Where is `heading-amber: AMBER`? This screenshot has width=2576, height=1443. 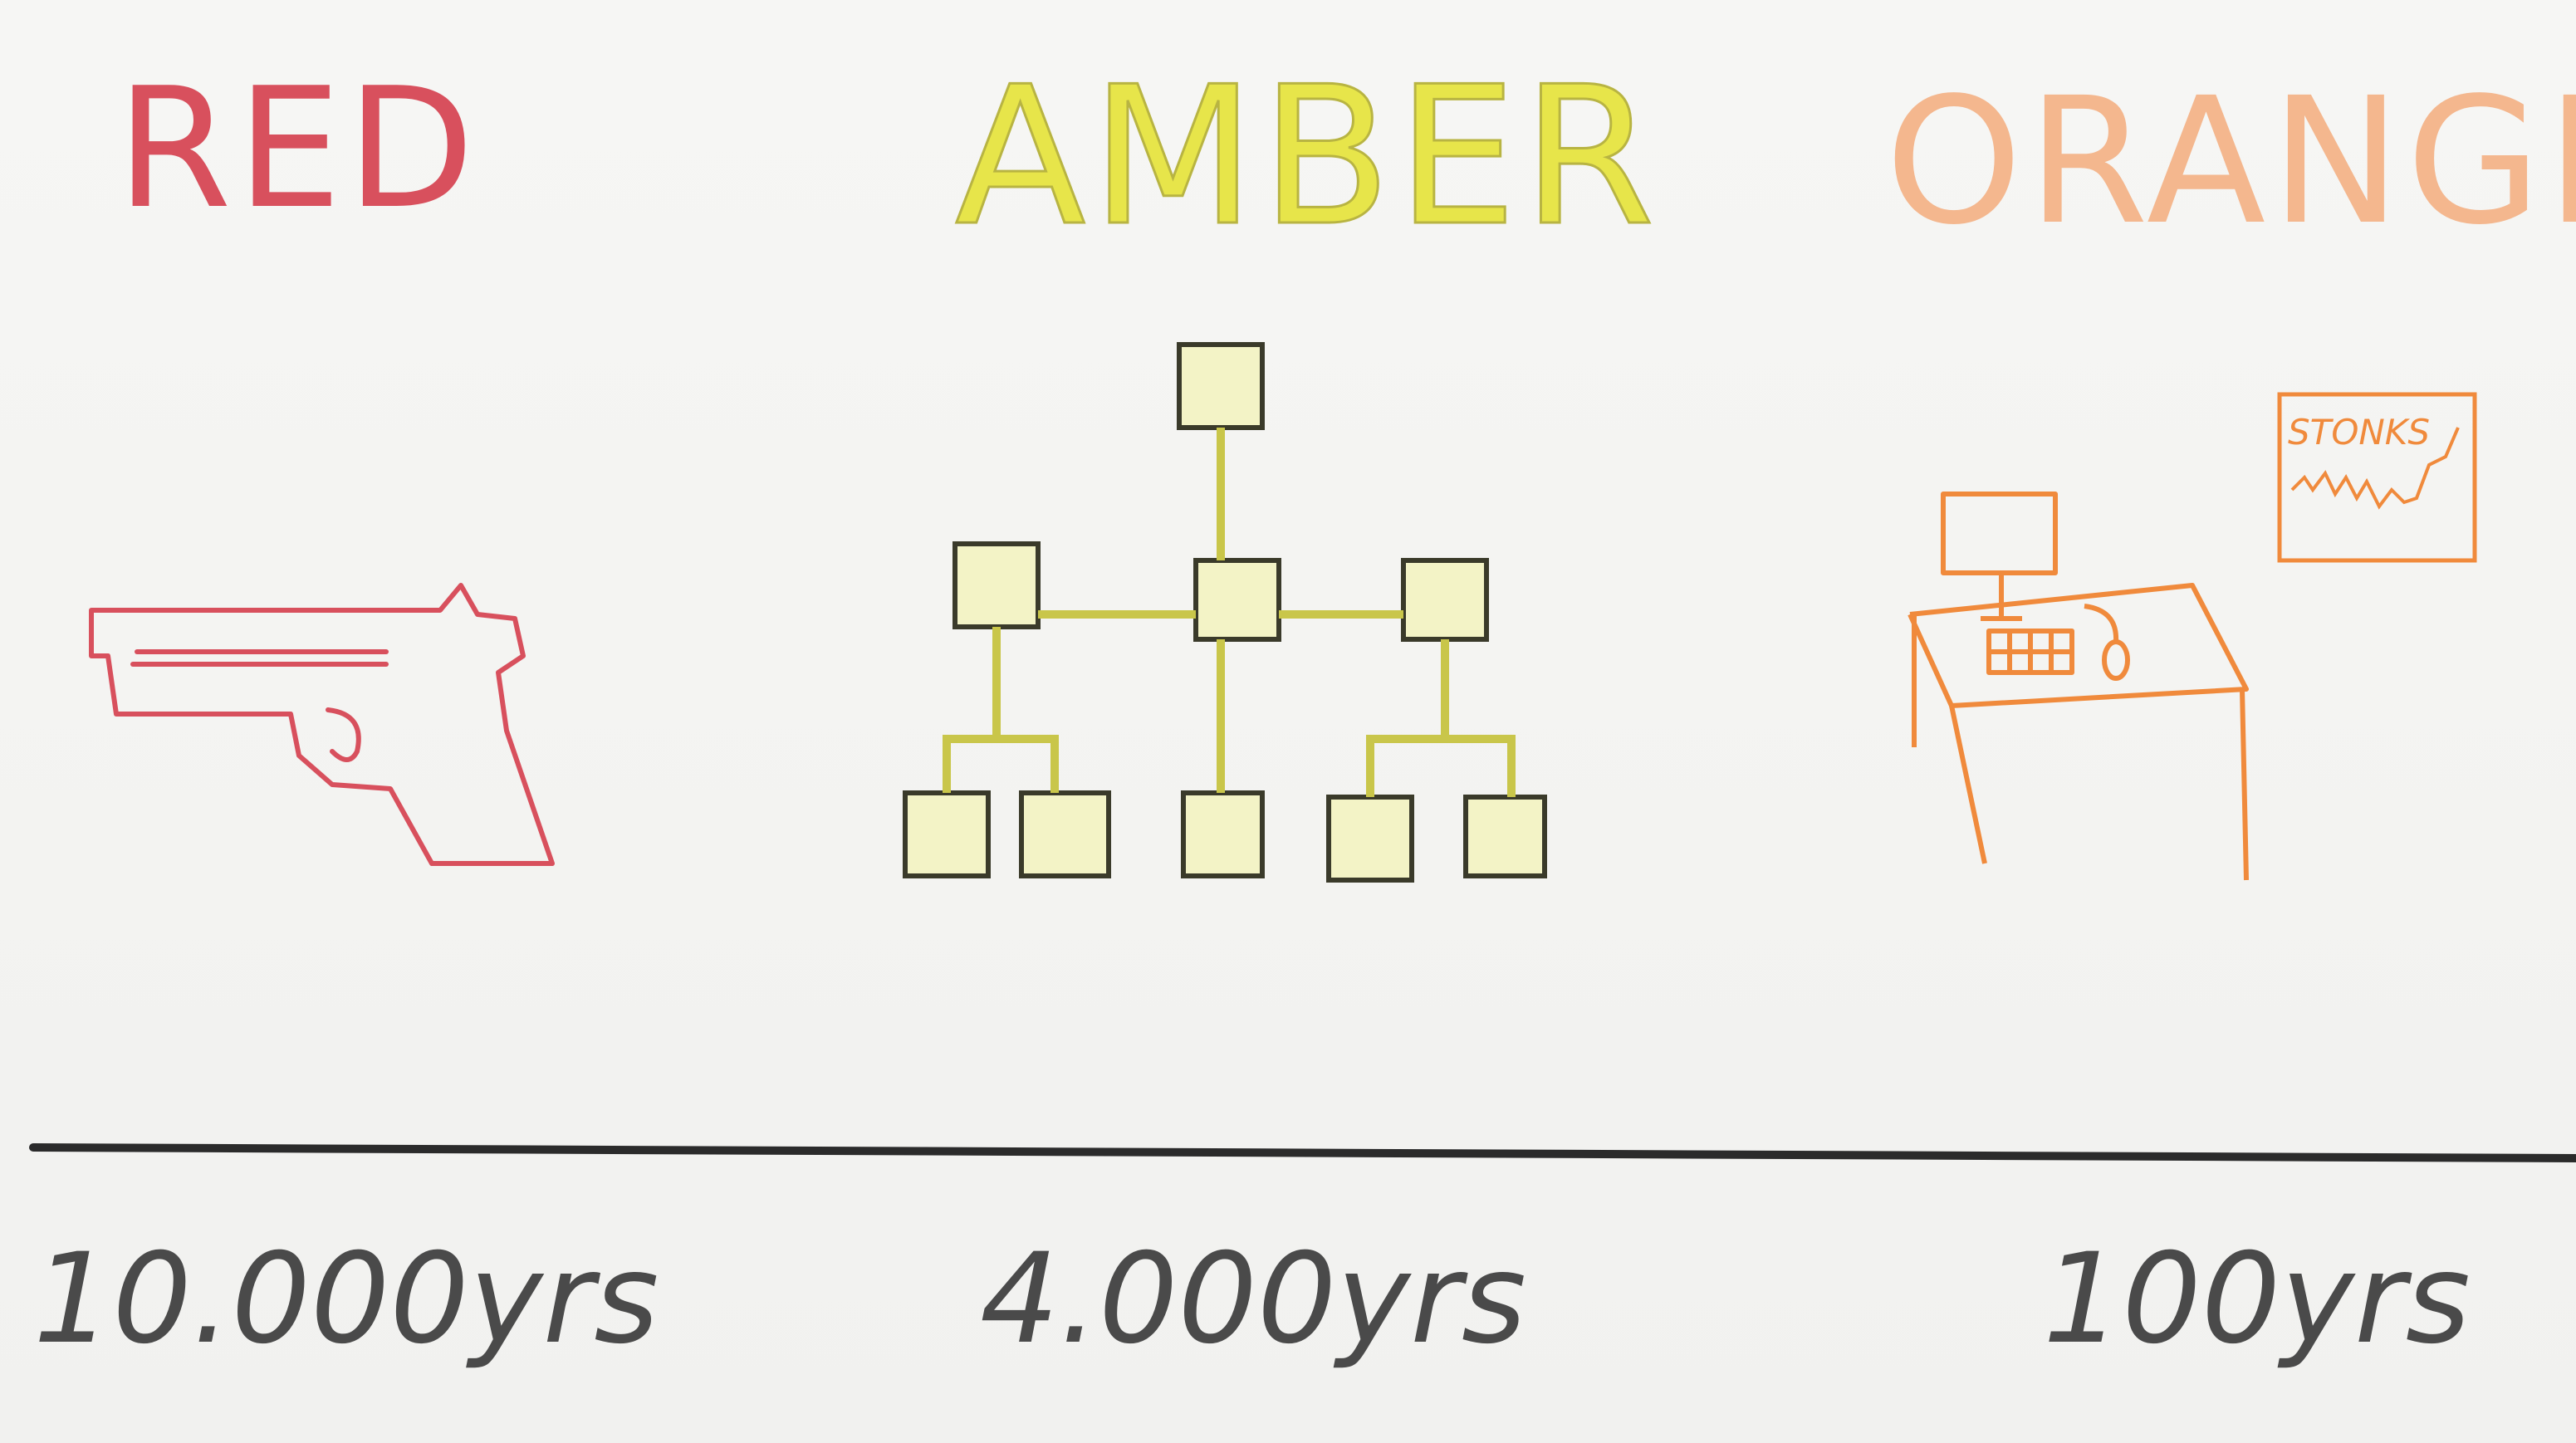
heading-amber: AMBER is located at coordinates (1307, 157).